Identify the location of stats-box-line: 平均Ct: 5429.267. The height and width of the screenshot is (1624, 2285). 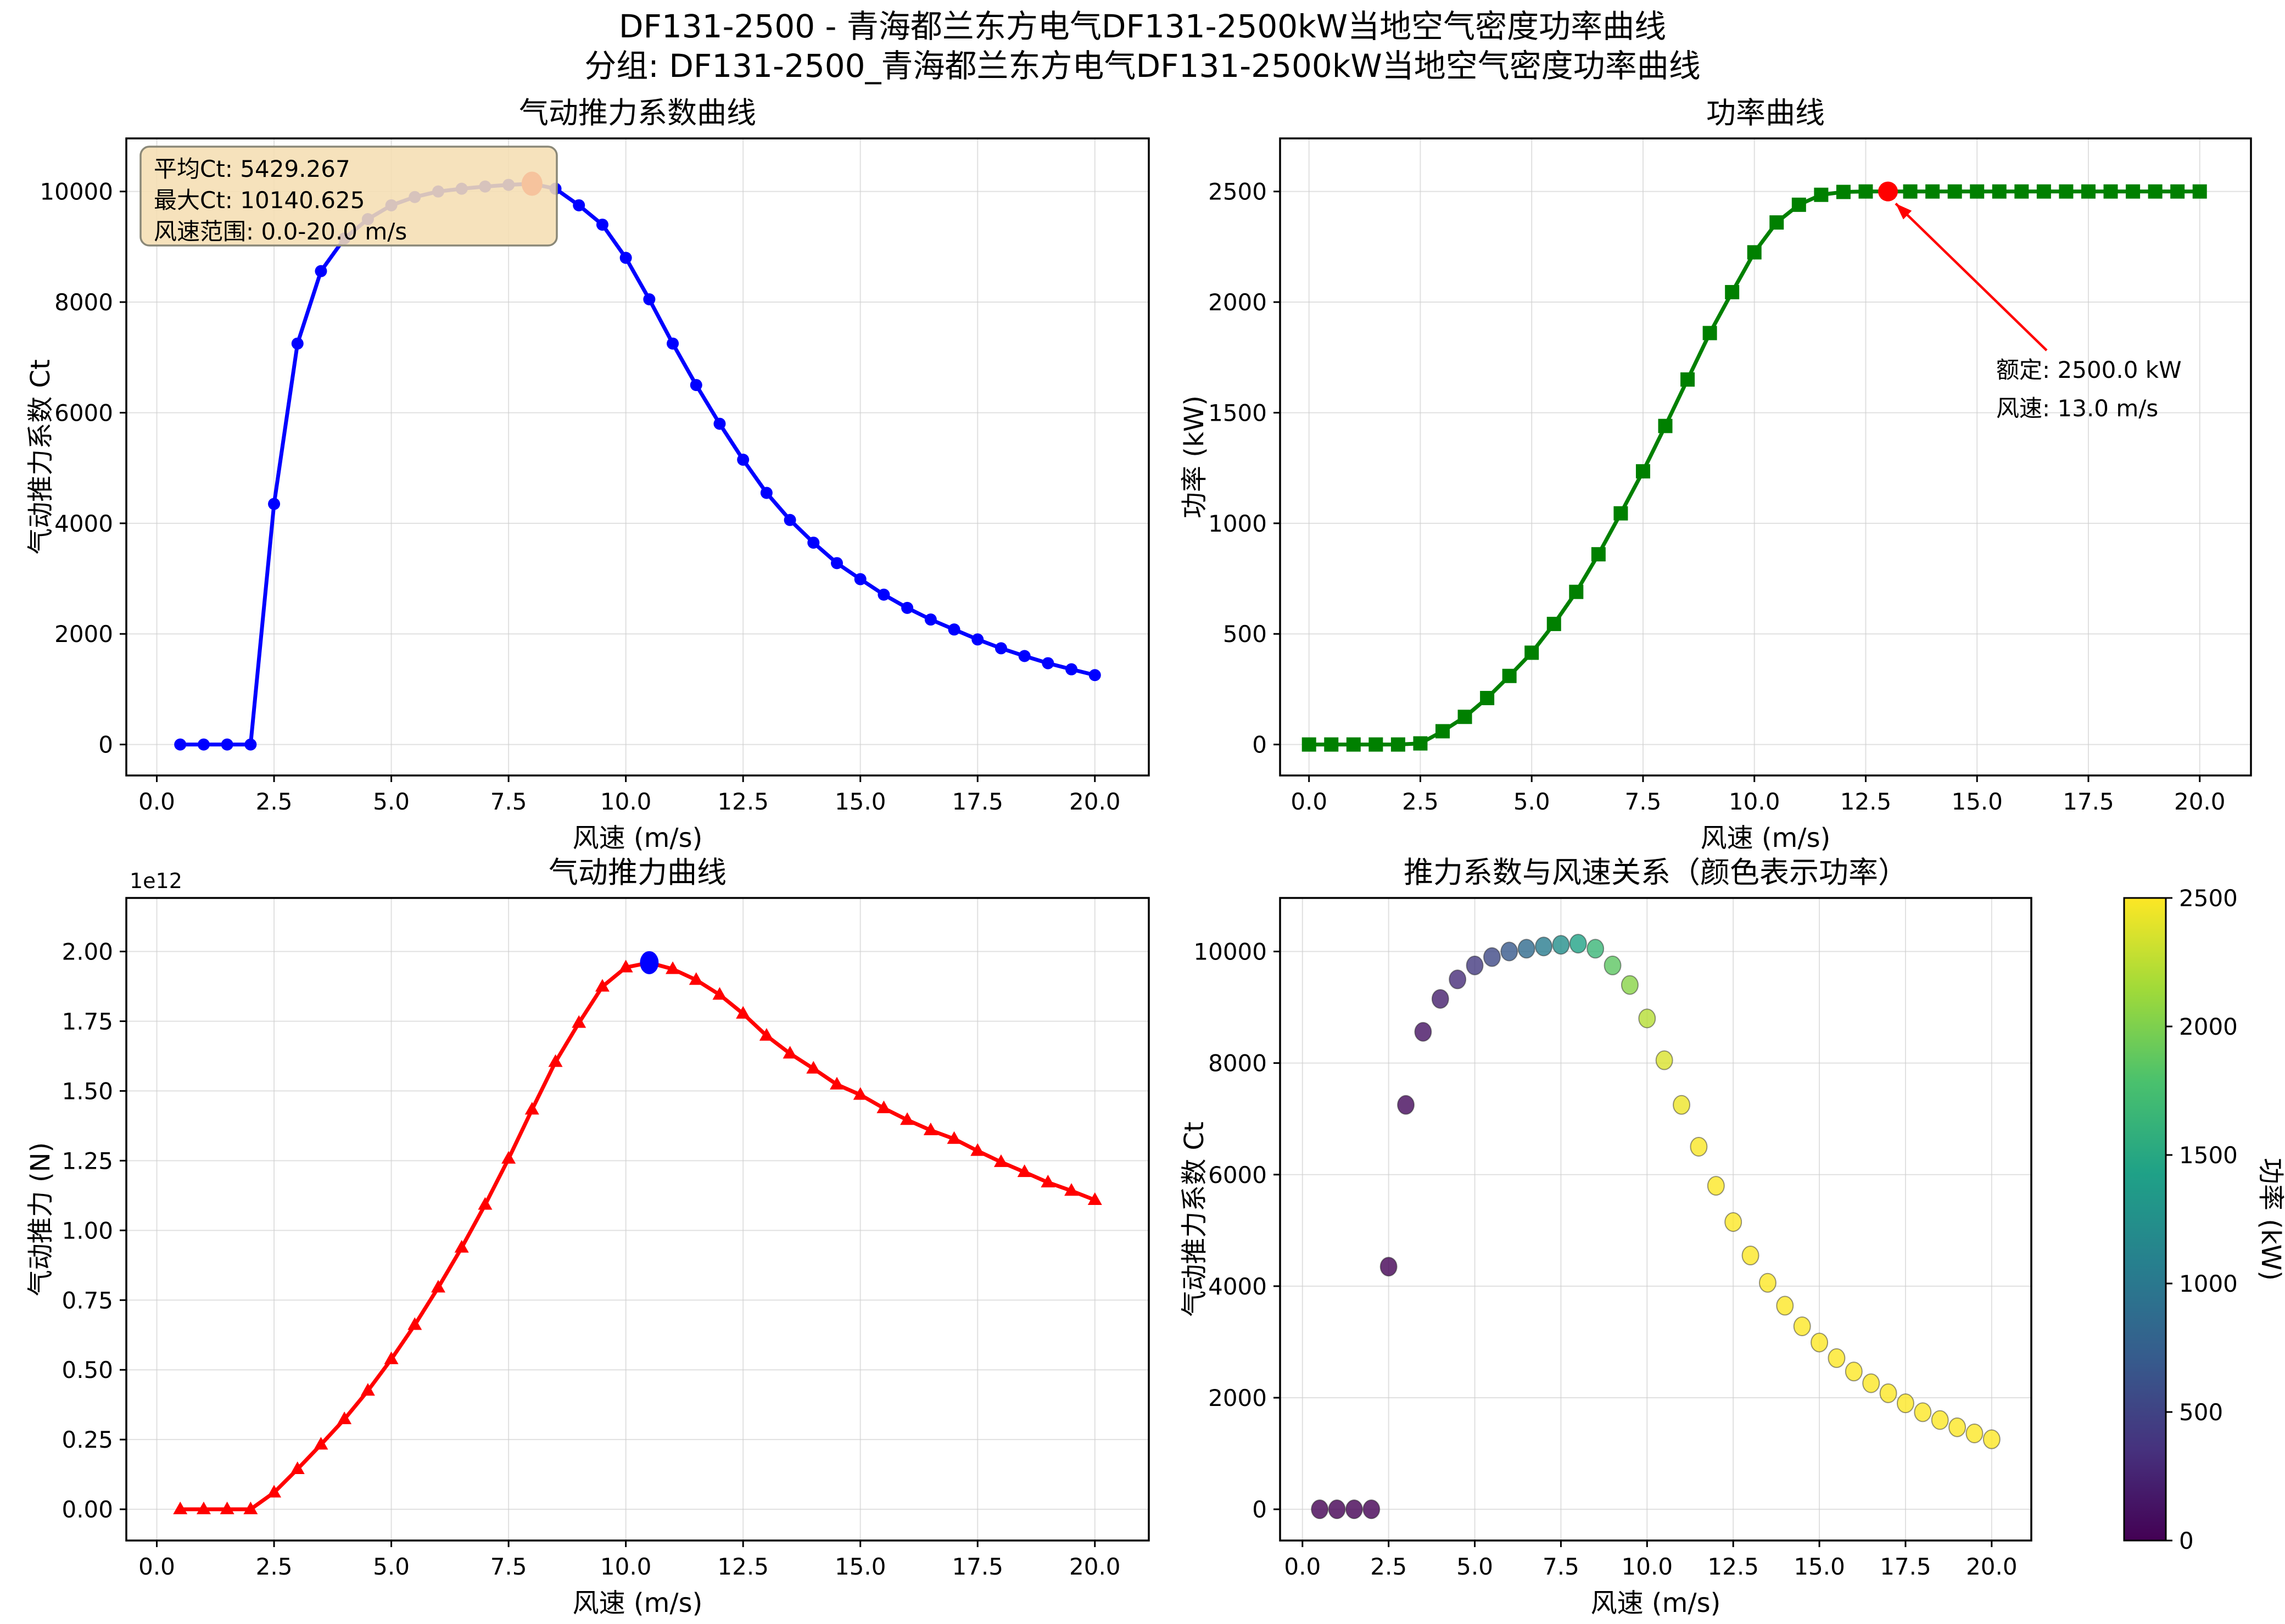
(252, 168).